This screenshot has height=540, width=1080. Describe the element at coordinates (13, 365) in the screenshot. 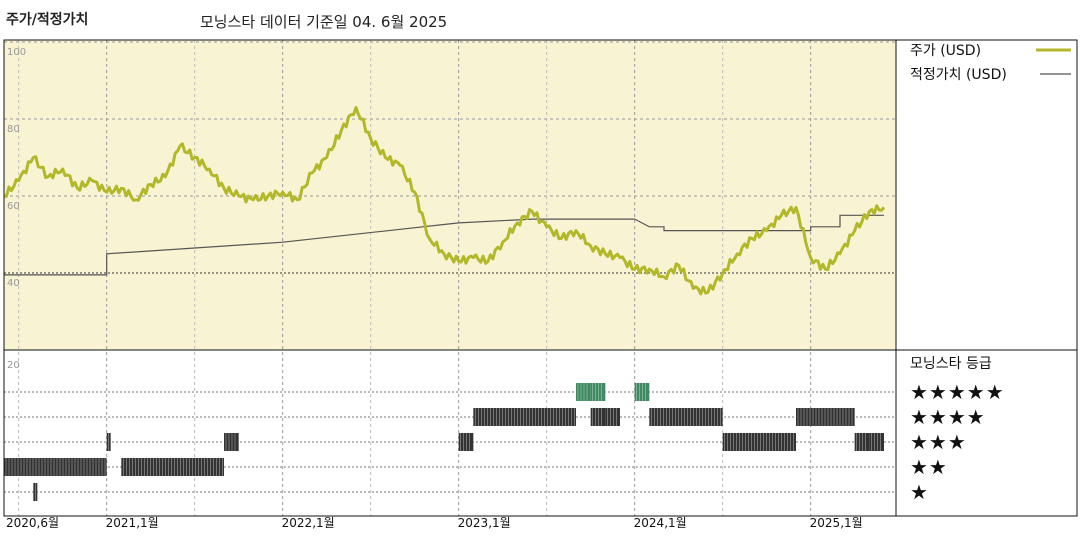

I see `rating-top-tick: 20` at that location.